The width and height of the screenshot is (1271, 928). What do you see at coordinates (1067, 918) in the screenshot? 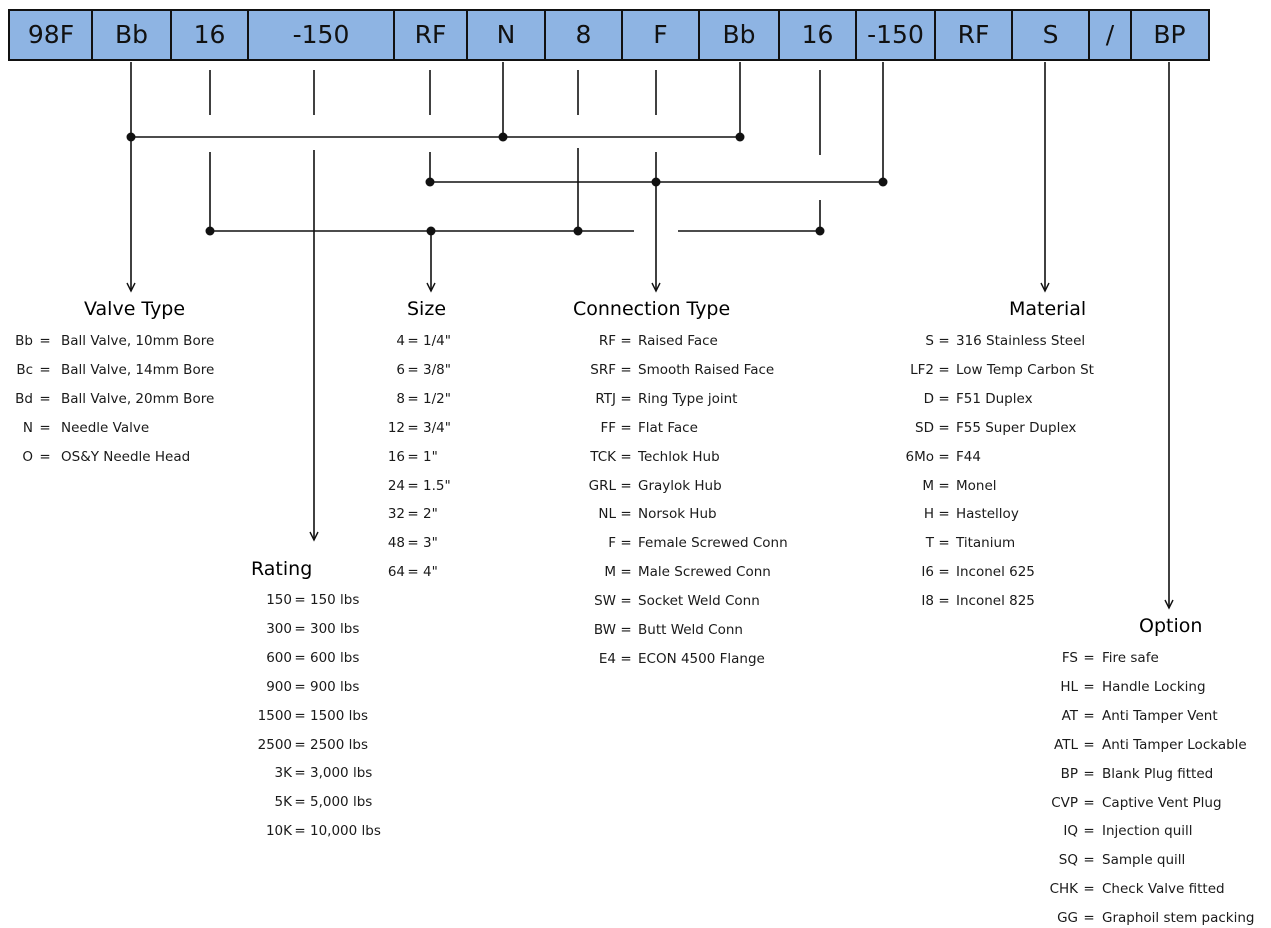
I see `entry-code: GG` at bounding box center [1067, 918].